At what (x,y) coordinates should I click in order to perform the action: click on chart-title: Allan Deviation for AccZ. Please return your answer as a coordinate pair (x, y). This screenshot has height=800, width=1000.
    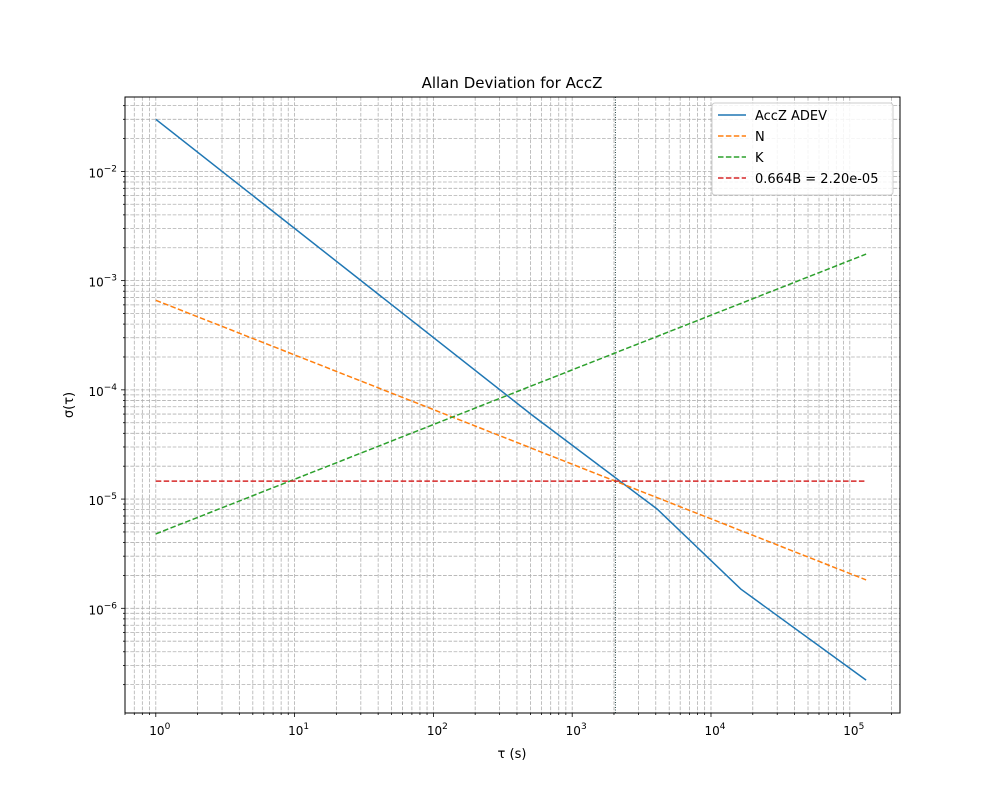
    Looking at the image, I should click on (512, 83).